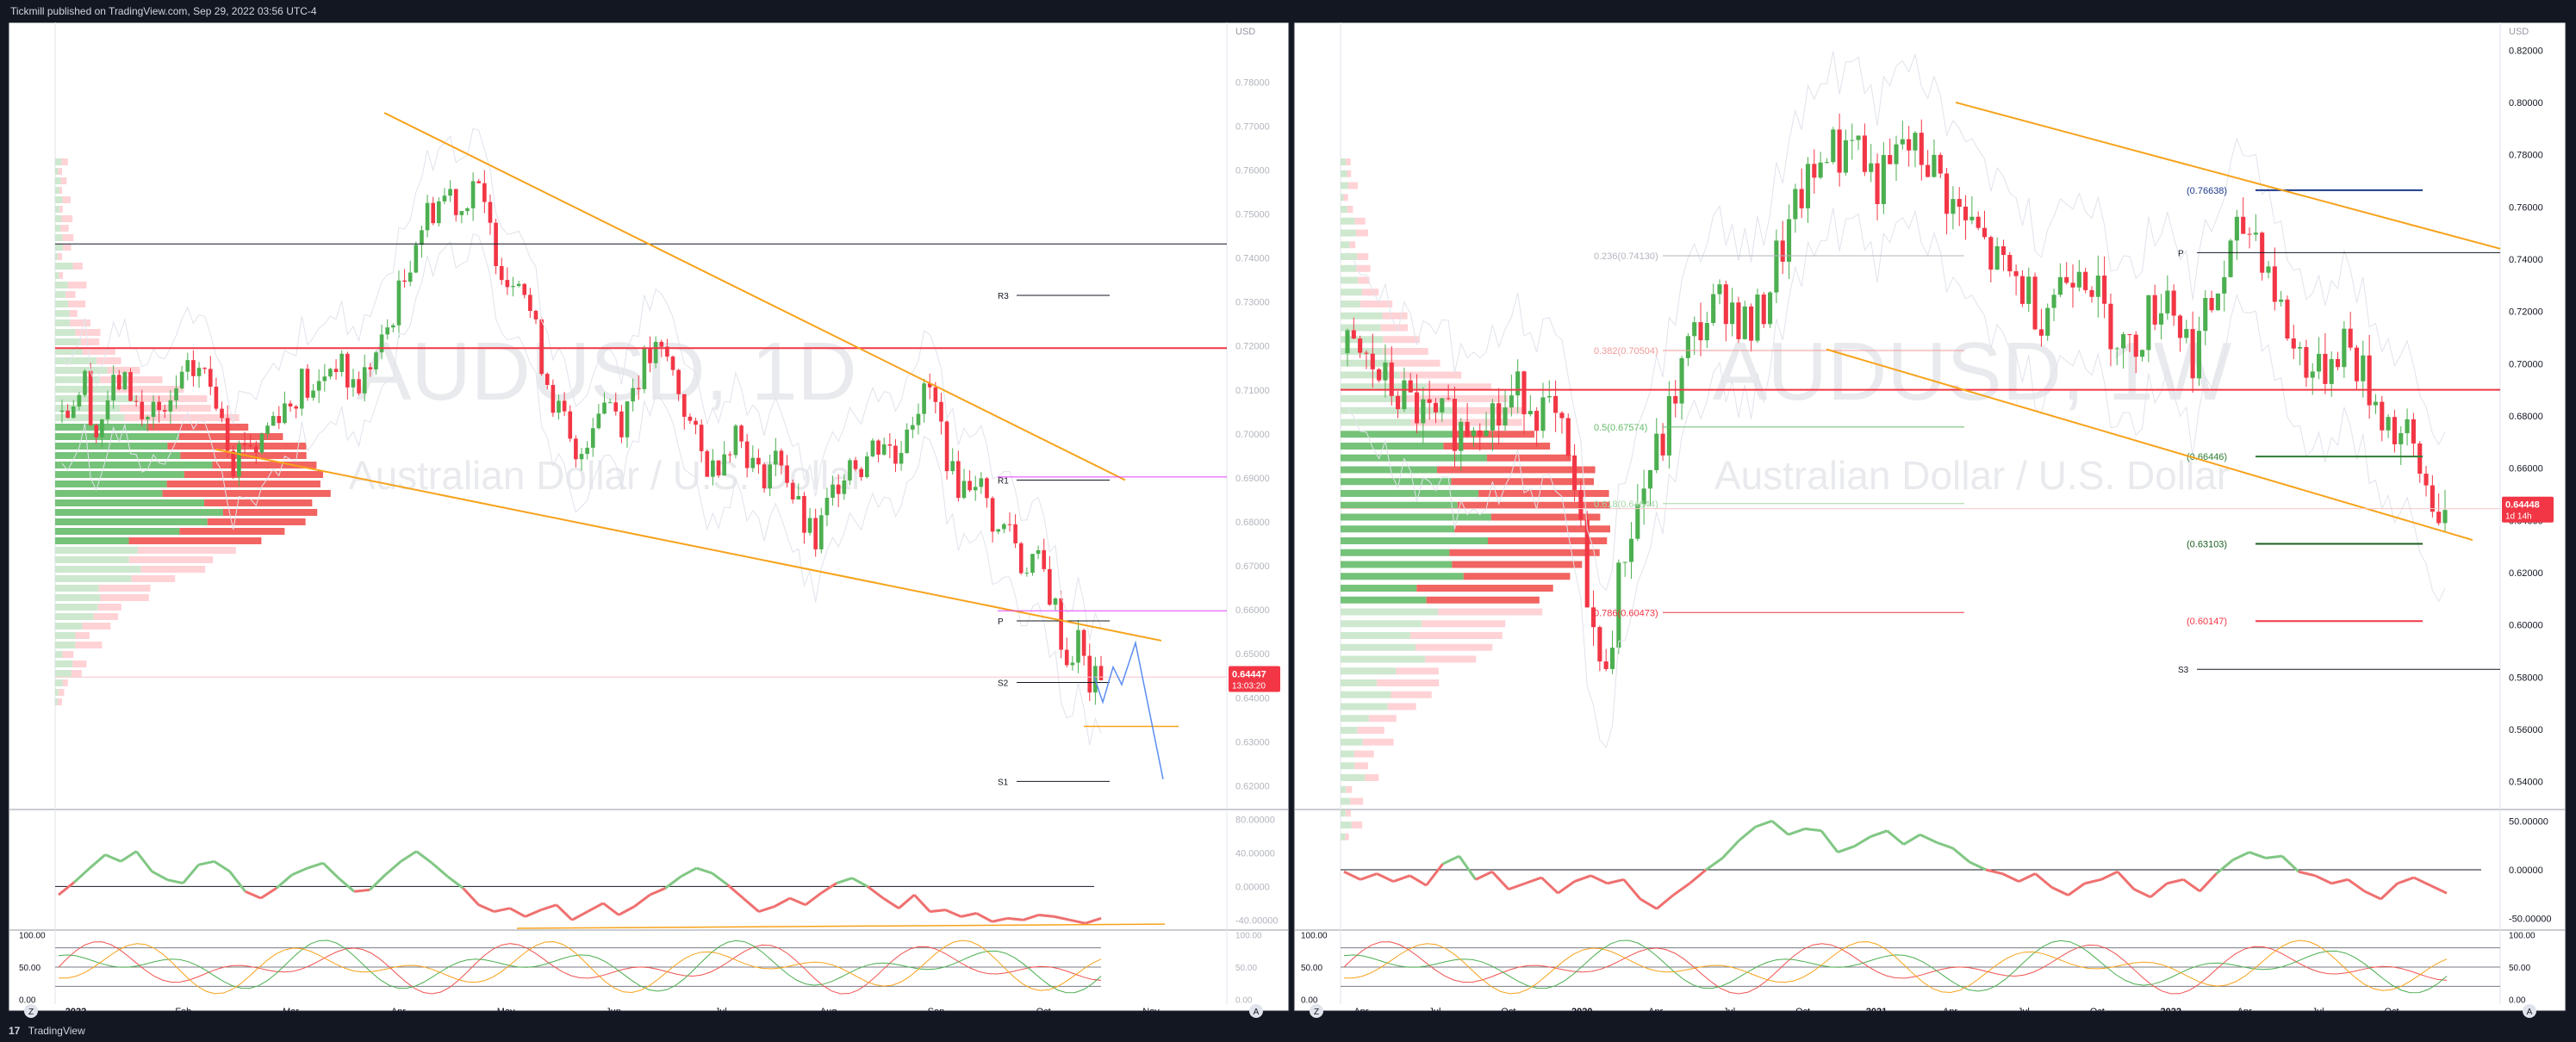 The height and width of the screenshot is (1042, 2576). What do you see at coordinates (2150, 445) in the screenshot?
I see `trendline-lower` at bounding box center [2150, 445].